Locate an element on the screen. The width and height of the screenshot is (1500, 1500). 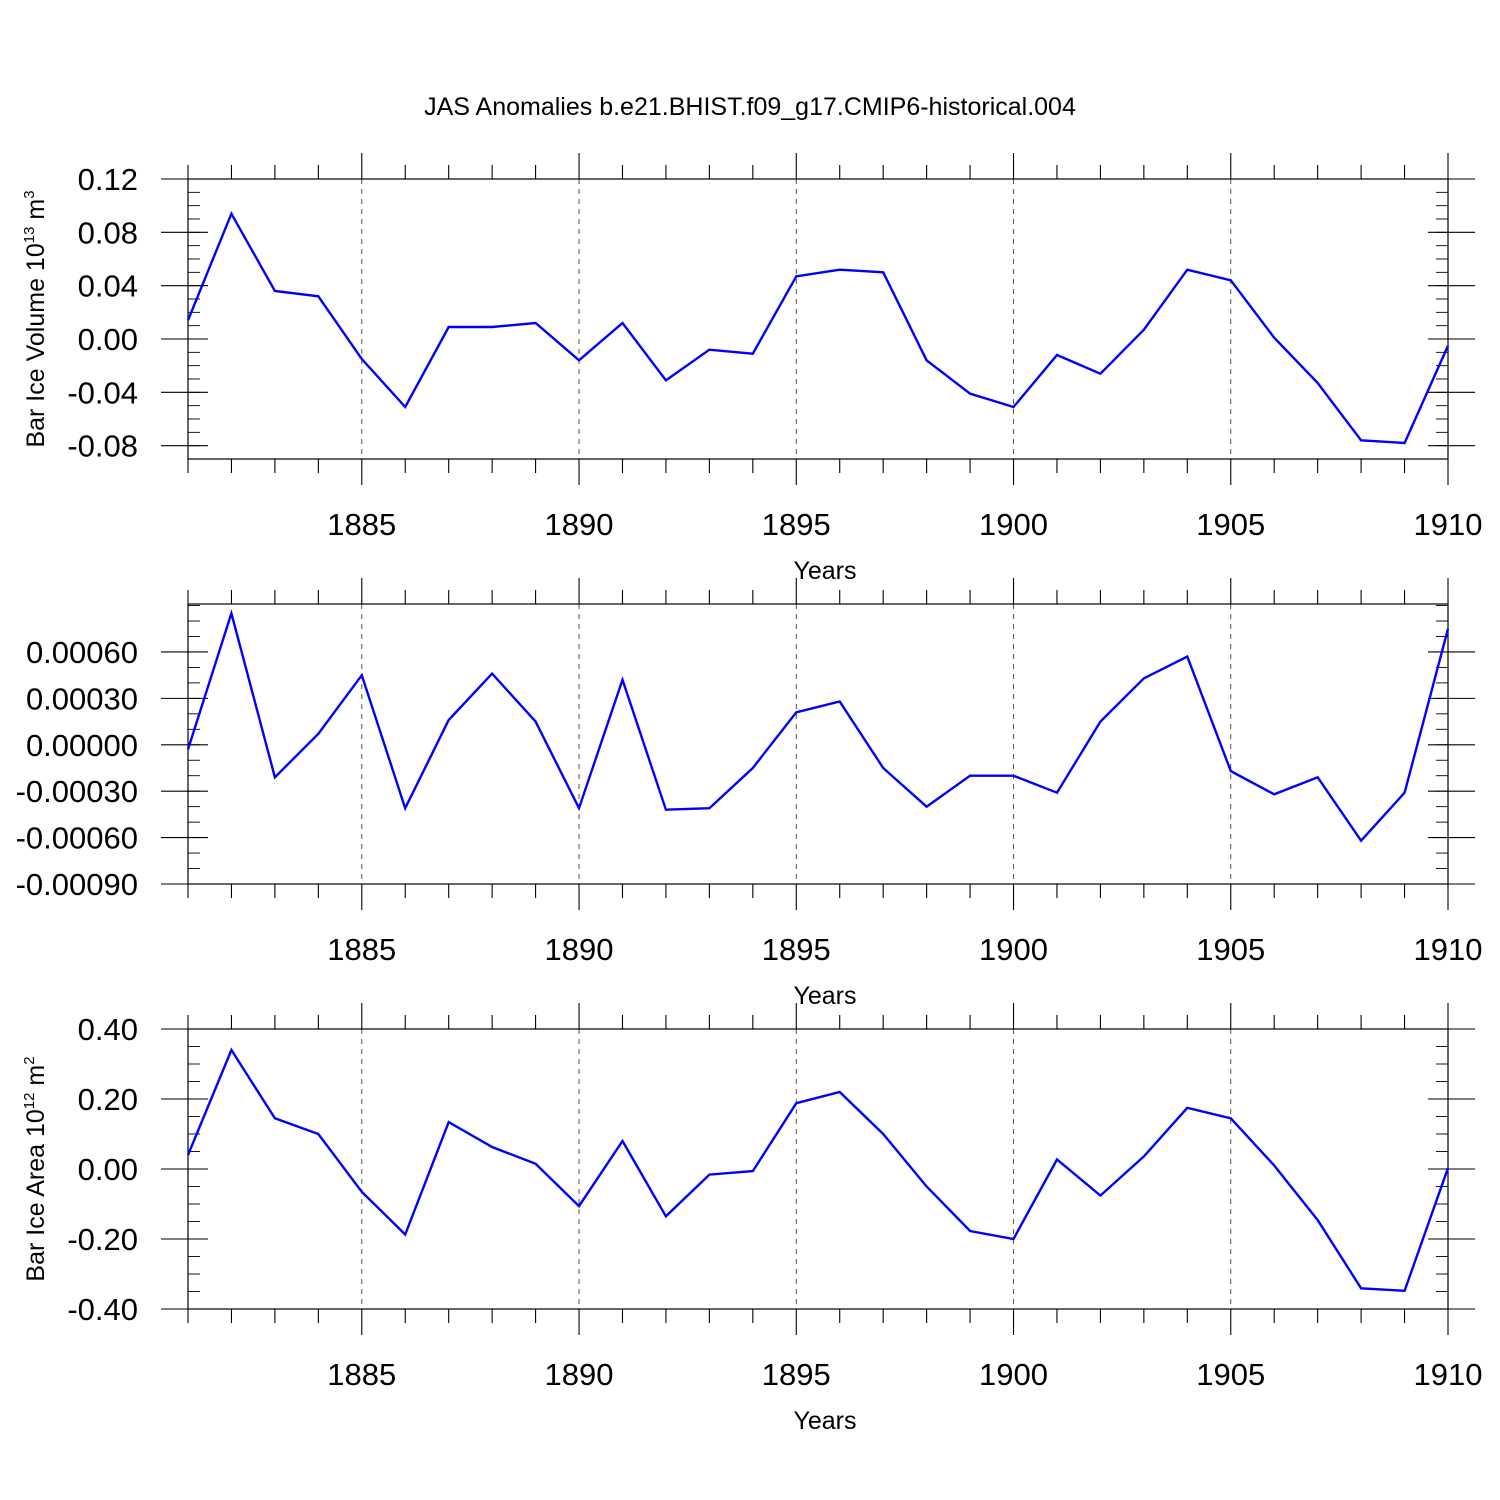
y-tick-label: -0.04 is located at coordinates (102, 392).